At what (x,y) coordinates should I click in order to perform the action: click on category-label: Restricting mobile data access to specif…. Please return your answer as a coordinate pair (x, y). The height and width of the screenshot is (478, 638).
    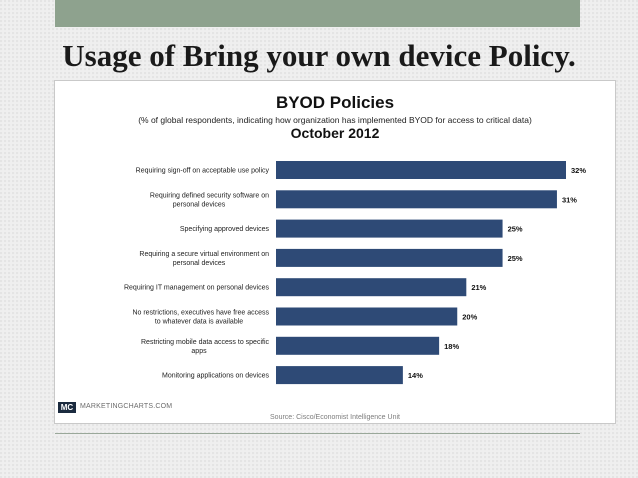
    Looking at the image, I should click on (205, 342).